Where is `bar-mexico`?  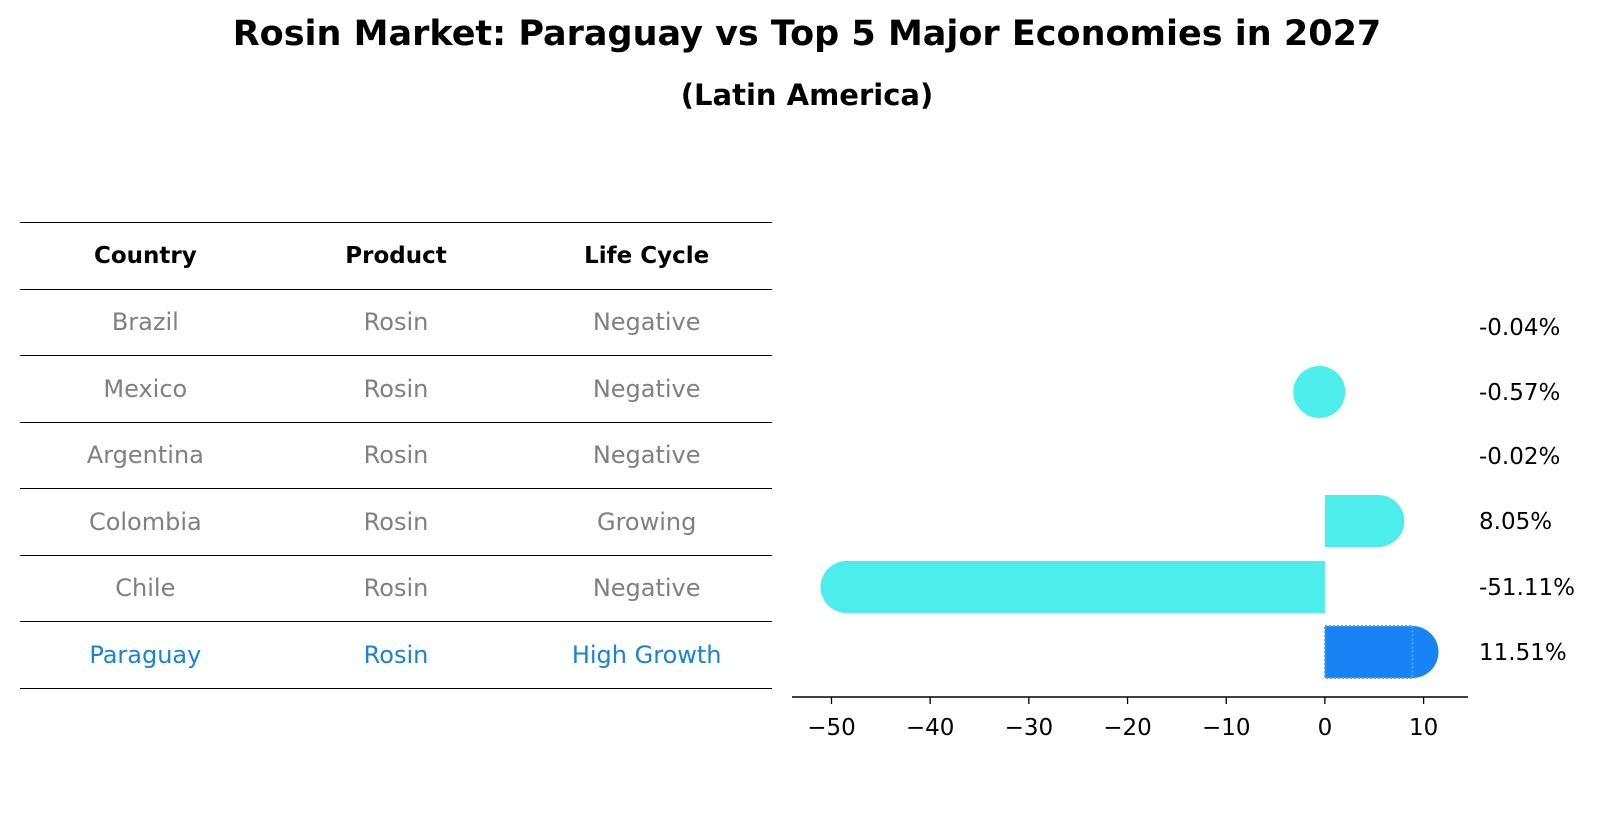 bar-mexico is located at coordinates (1319, 392).